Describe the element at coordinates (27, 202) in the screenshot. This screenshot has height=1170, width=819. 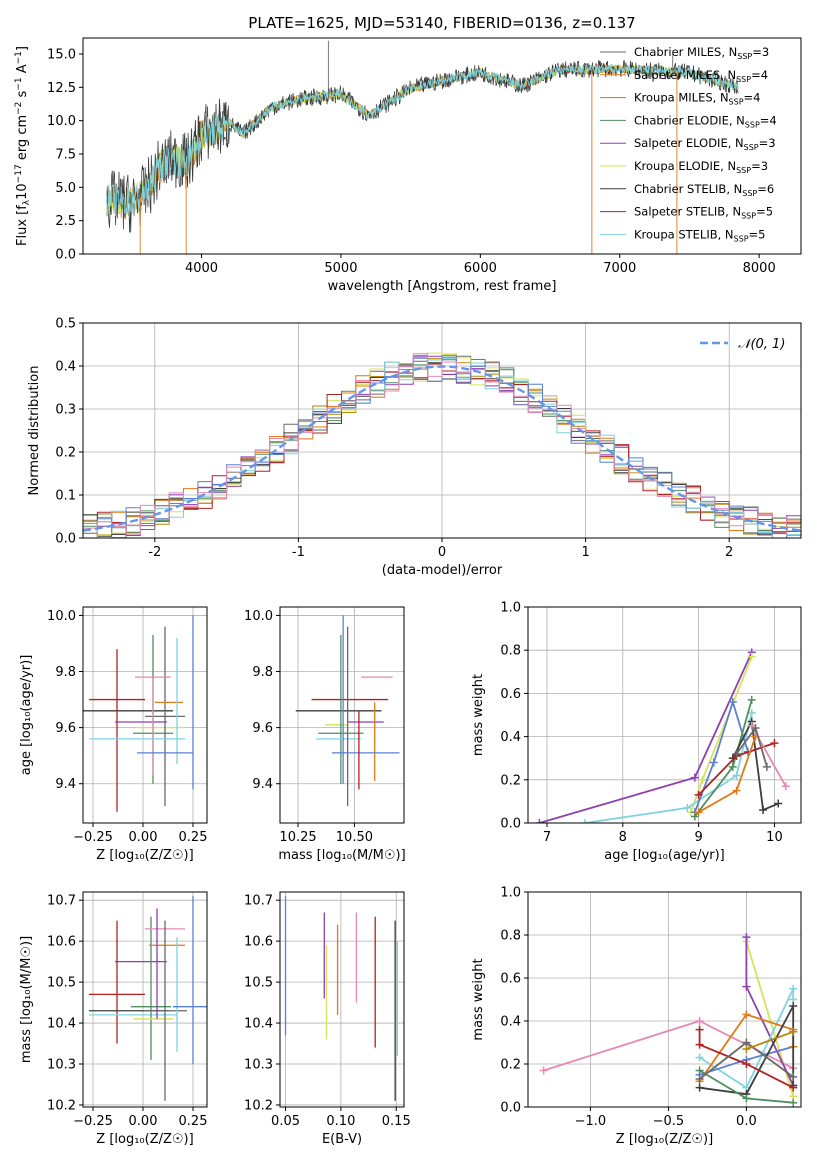
I see `spectrum-ylabel-part: λ` at that location.